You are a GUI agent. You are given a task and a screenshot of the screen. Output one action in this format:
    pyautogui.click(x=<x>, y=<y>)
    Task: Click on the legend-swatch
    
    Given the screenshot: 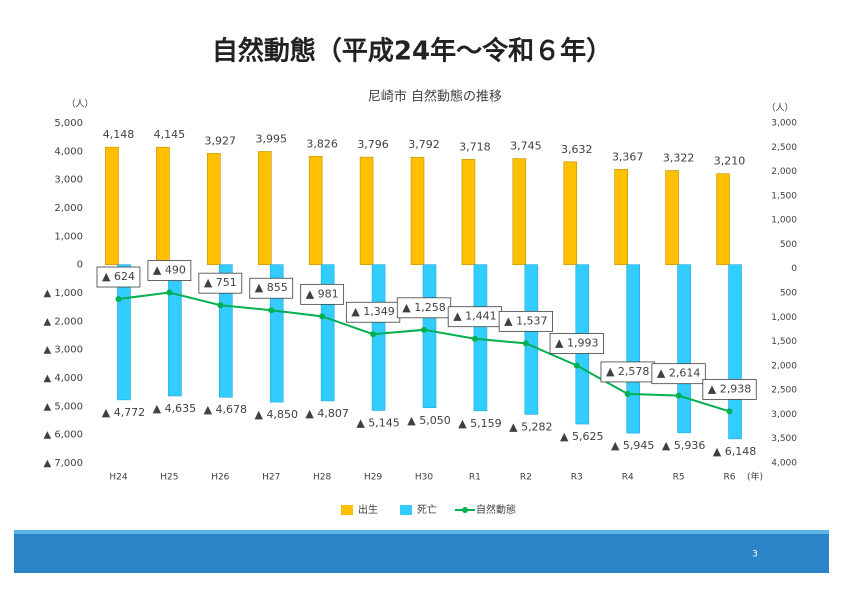 What is the action you would take?
    pyautogui.click(x=465, y=510)
    